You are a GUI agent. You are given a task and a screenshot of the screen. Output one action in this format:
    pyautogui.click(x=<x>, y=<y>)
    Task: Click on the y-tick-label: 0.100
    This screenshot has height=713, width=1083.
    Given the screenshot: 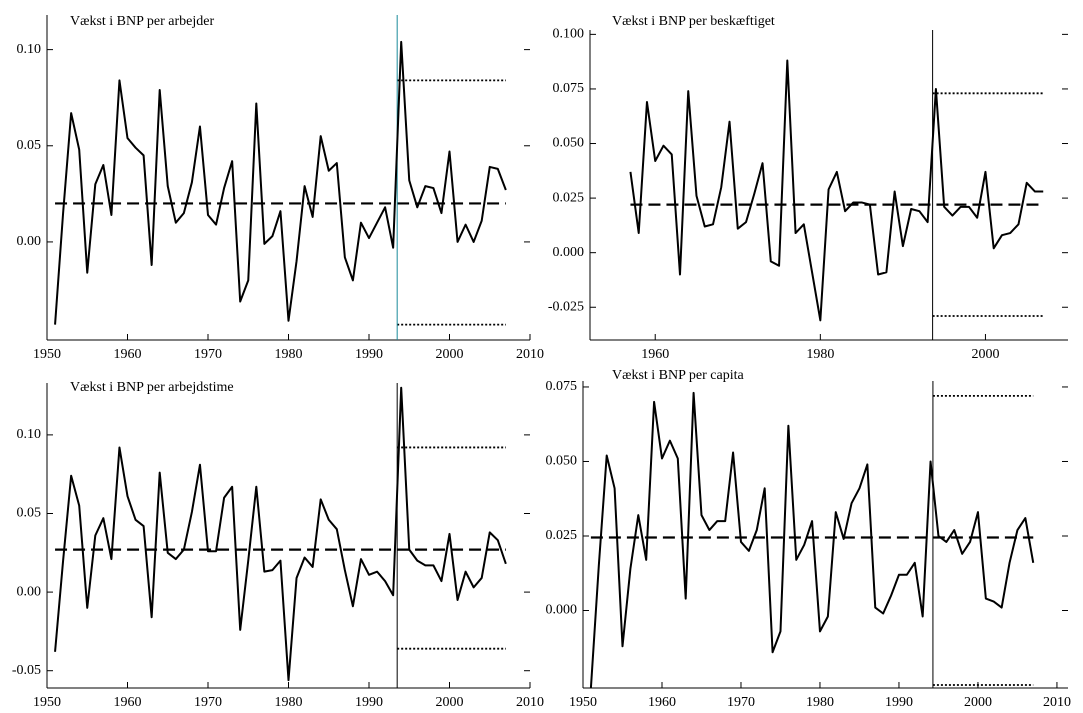 What is the action you would take?
    pyautogui.click(x=569, y=34)
    